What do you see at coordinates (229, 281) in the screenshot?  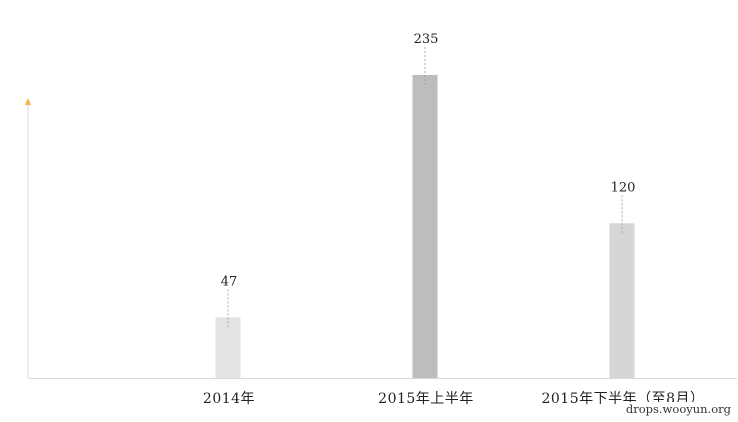 I see `data-label-1: 47` at bounding box center [229, 281].